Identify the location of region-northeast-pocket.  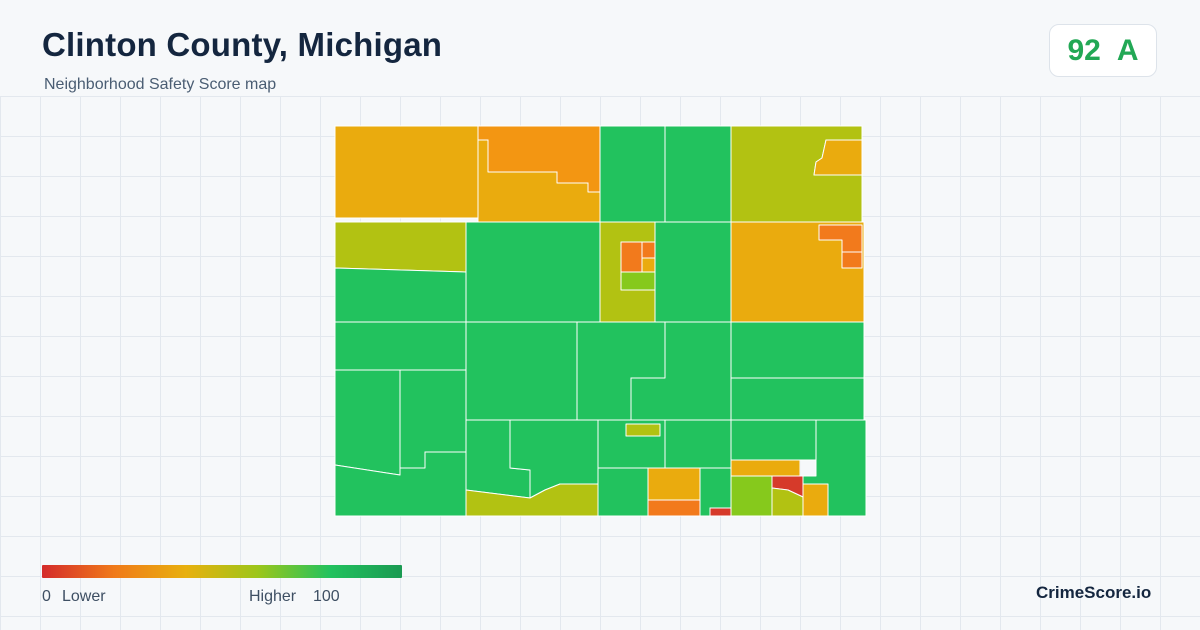
(838, 157).